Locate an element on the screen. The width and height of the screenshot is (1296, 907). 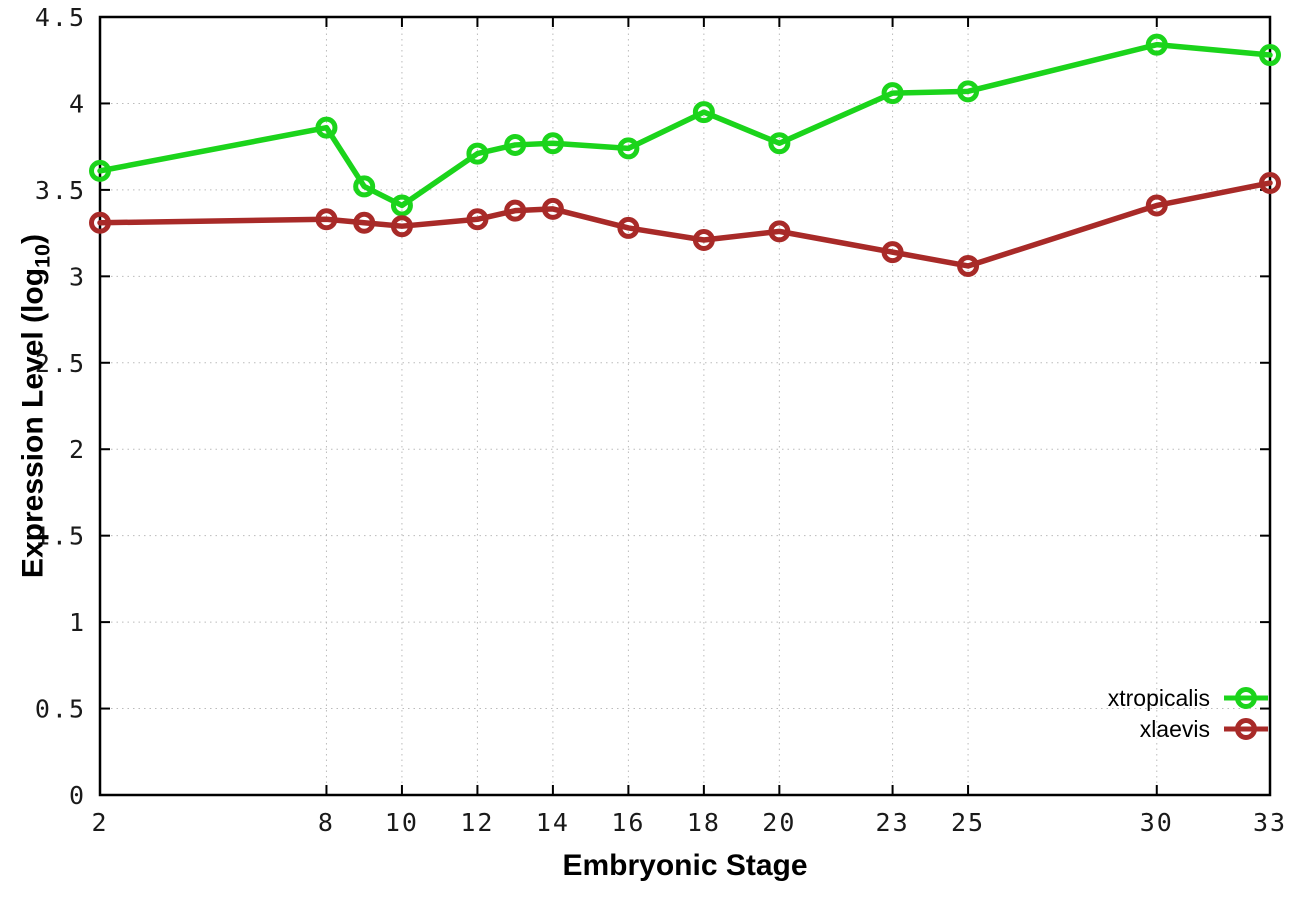
x-axis-title: Embryonic Stage is located at coordinates (685, 865).